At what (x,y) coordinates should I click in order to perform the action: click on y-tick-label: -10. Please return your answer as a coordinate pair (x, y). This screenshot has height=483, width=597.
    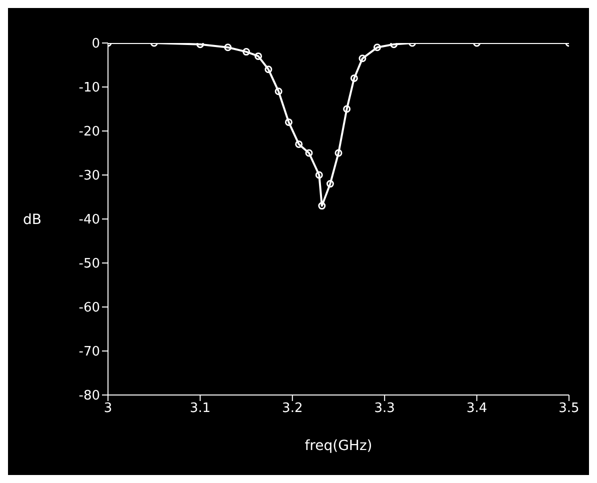
    Looking at the image, I should click on (89, 88).